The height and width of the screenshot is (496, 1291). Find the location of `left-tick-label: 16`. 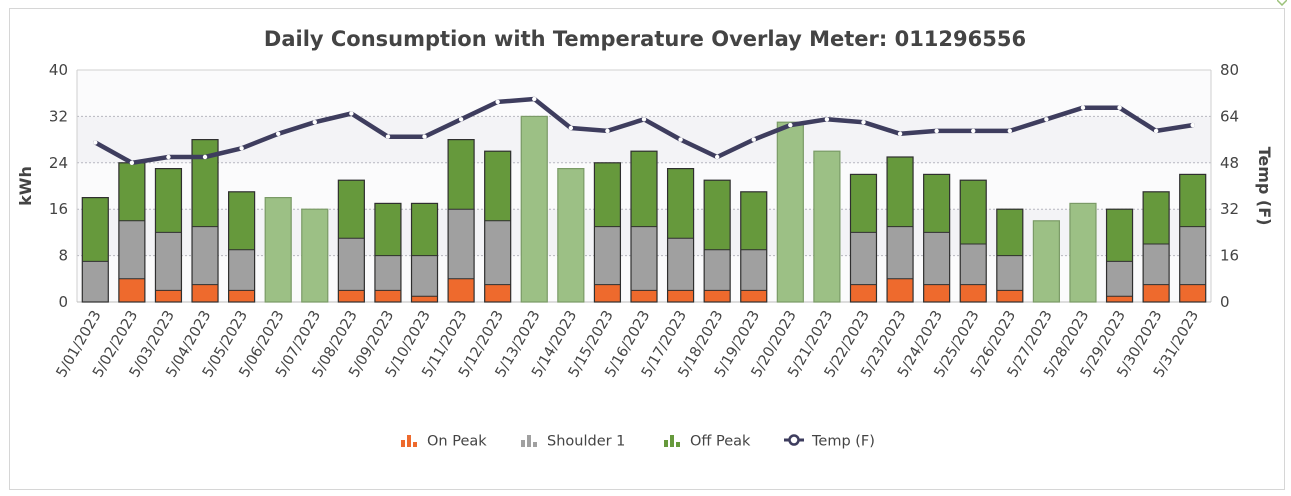

left-tick-label: 16 is located at coordinates (58, 209).